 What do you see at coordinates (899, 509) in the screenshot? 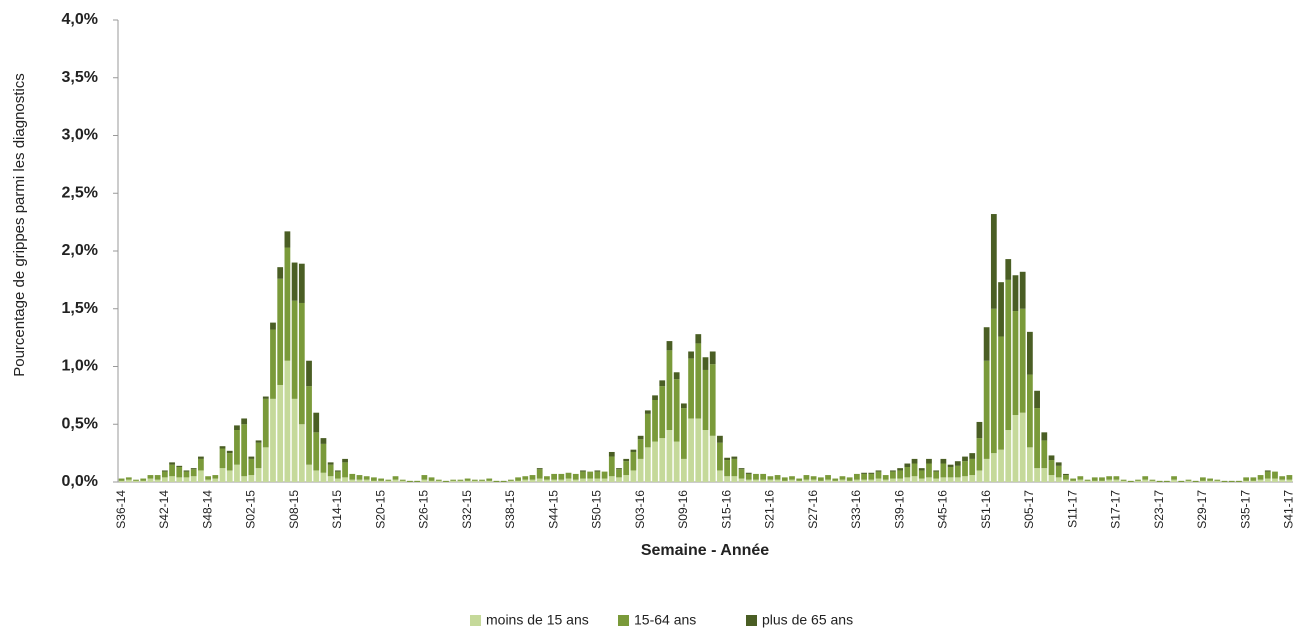
I see `x-tick-label: S39-16` at bounding box center [899, 509].